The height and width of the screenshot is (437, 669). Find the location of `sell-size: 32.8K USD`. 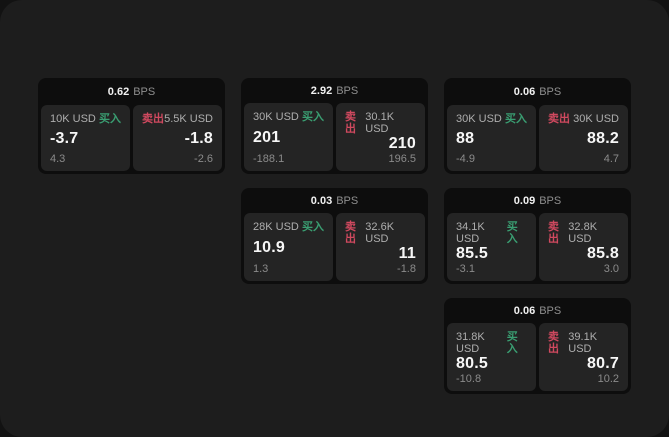

sell-size: 32.8K USD is located at coordinates (583, 233).